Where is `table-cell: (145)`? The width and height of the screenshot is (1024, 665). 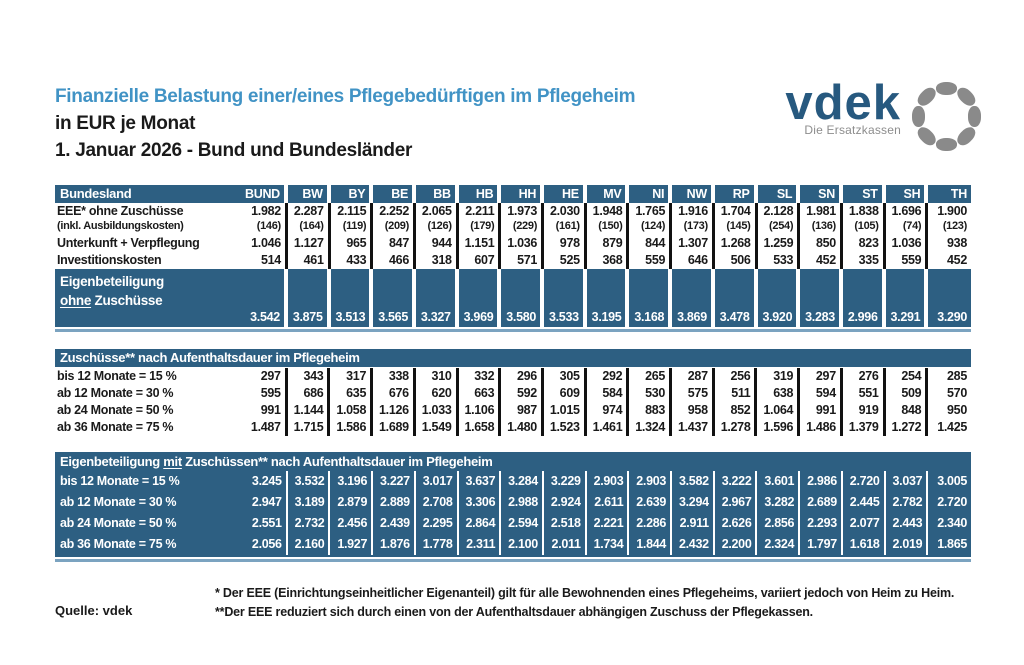 table-cell: (145) is located at coordinates (736, 227).